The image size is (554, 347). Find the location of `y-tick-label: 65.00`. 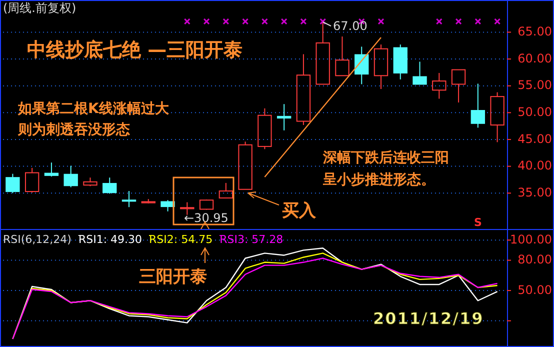

y-tick-label: 65.00 is located at coordinates (535, 31).